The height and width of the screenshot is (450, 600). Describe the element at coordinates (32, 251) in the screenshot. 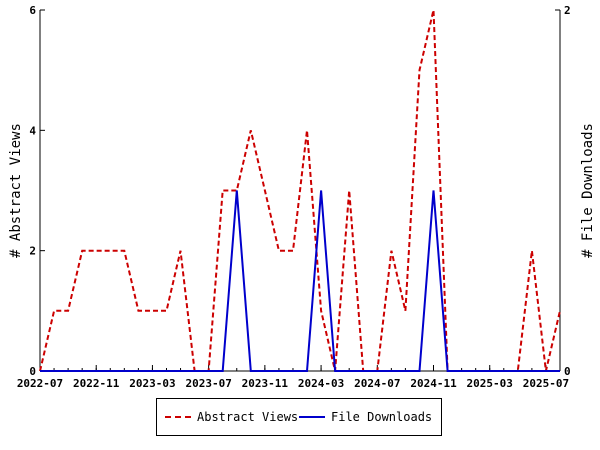

I see `y-tick-label: 2` at that location.